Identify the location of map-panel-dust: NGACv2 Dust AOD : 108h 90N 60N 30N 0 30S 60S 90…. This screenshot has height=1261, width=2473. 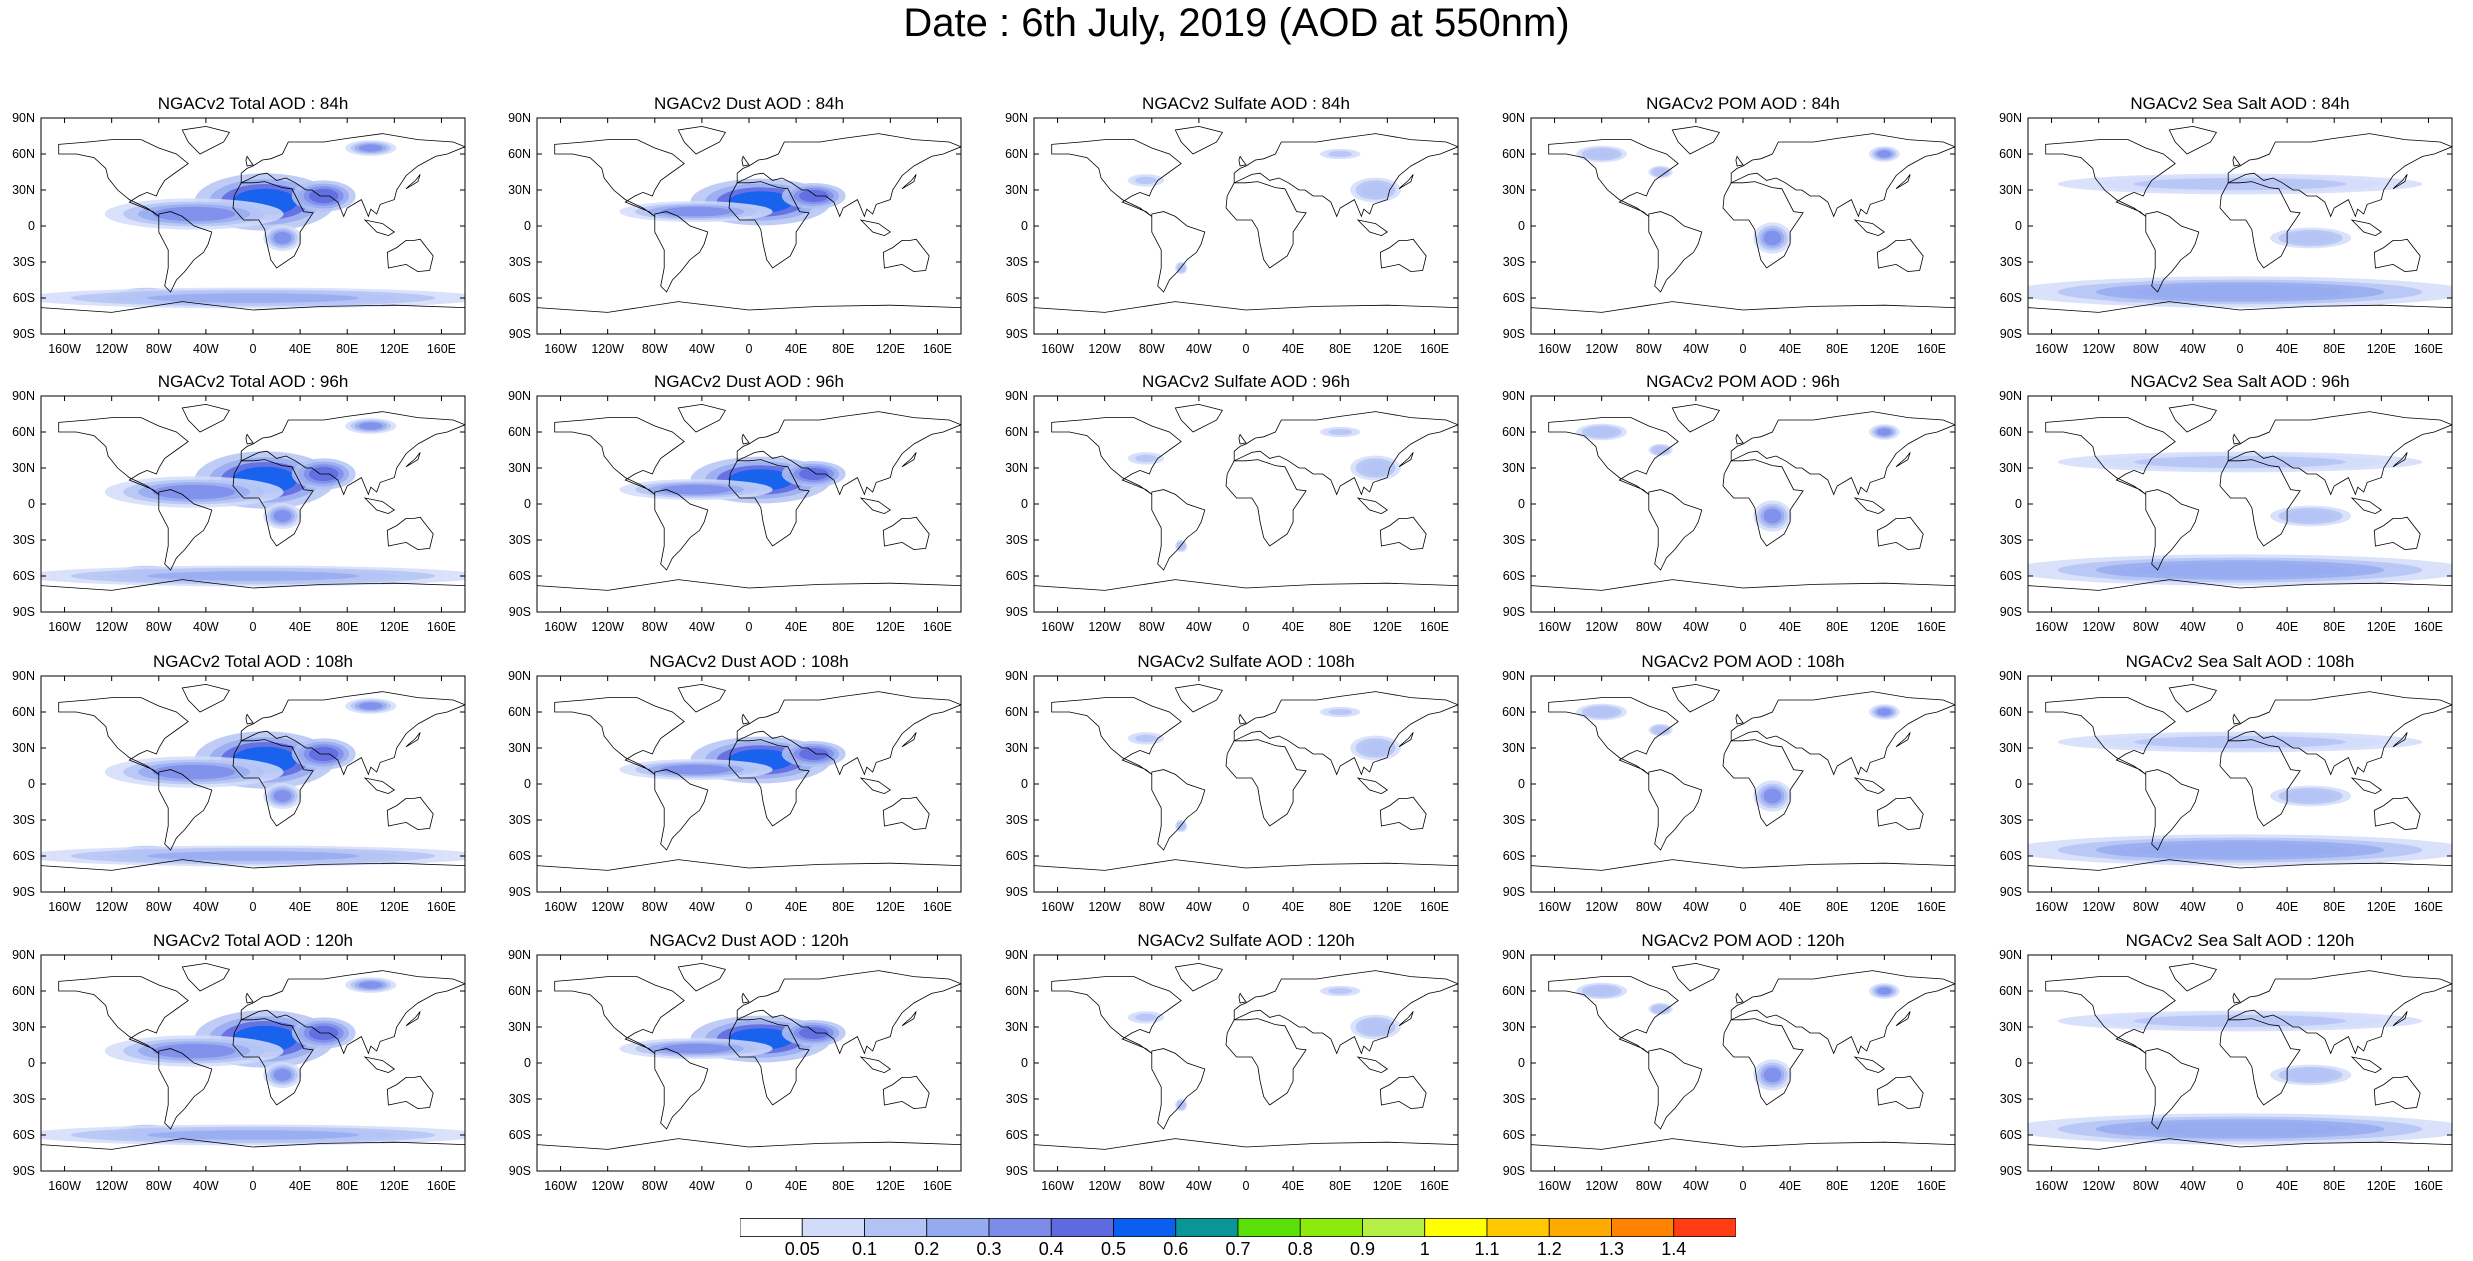
(731, 786).